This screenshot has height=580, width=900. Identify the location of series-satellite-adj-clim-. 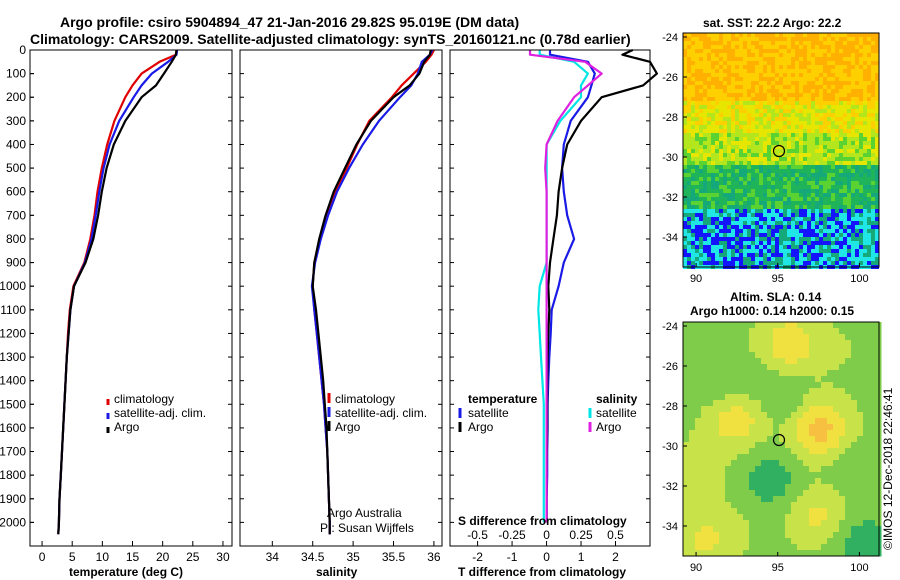
(118, 292).